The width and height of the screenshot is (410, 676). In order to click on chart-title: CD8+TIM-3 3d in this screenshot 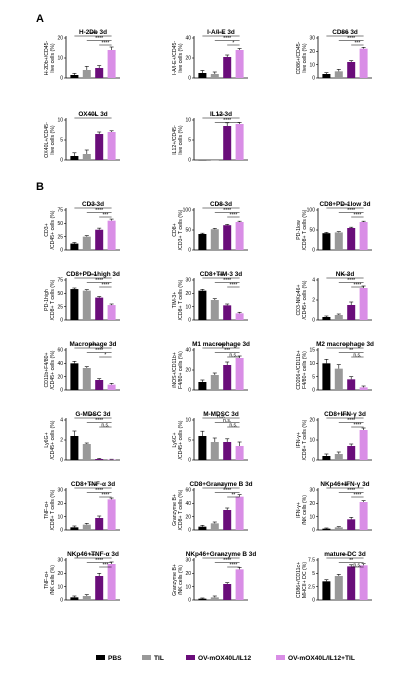, I will do `click(221, 274)`.